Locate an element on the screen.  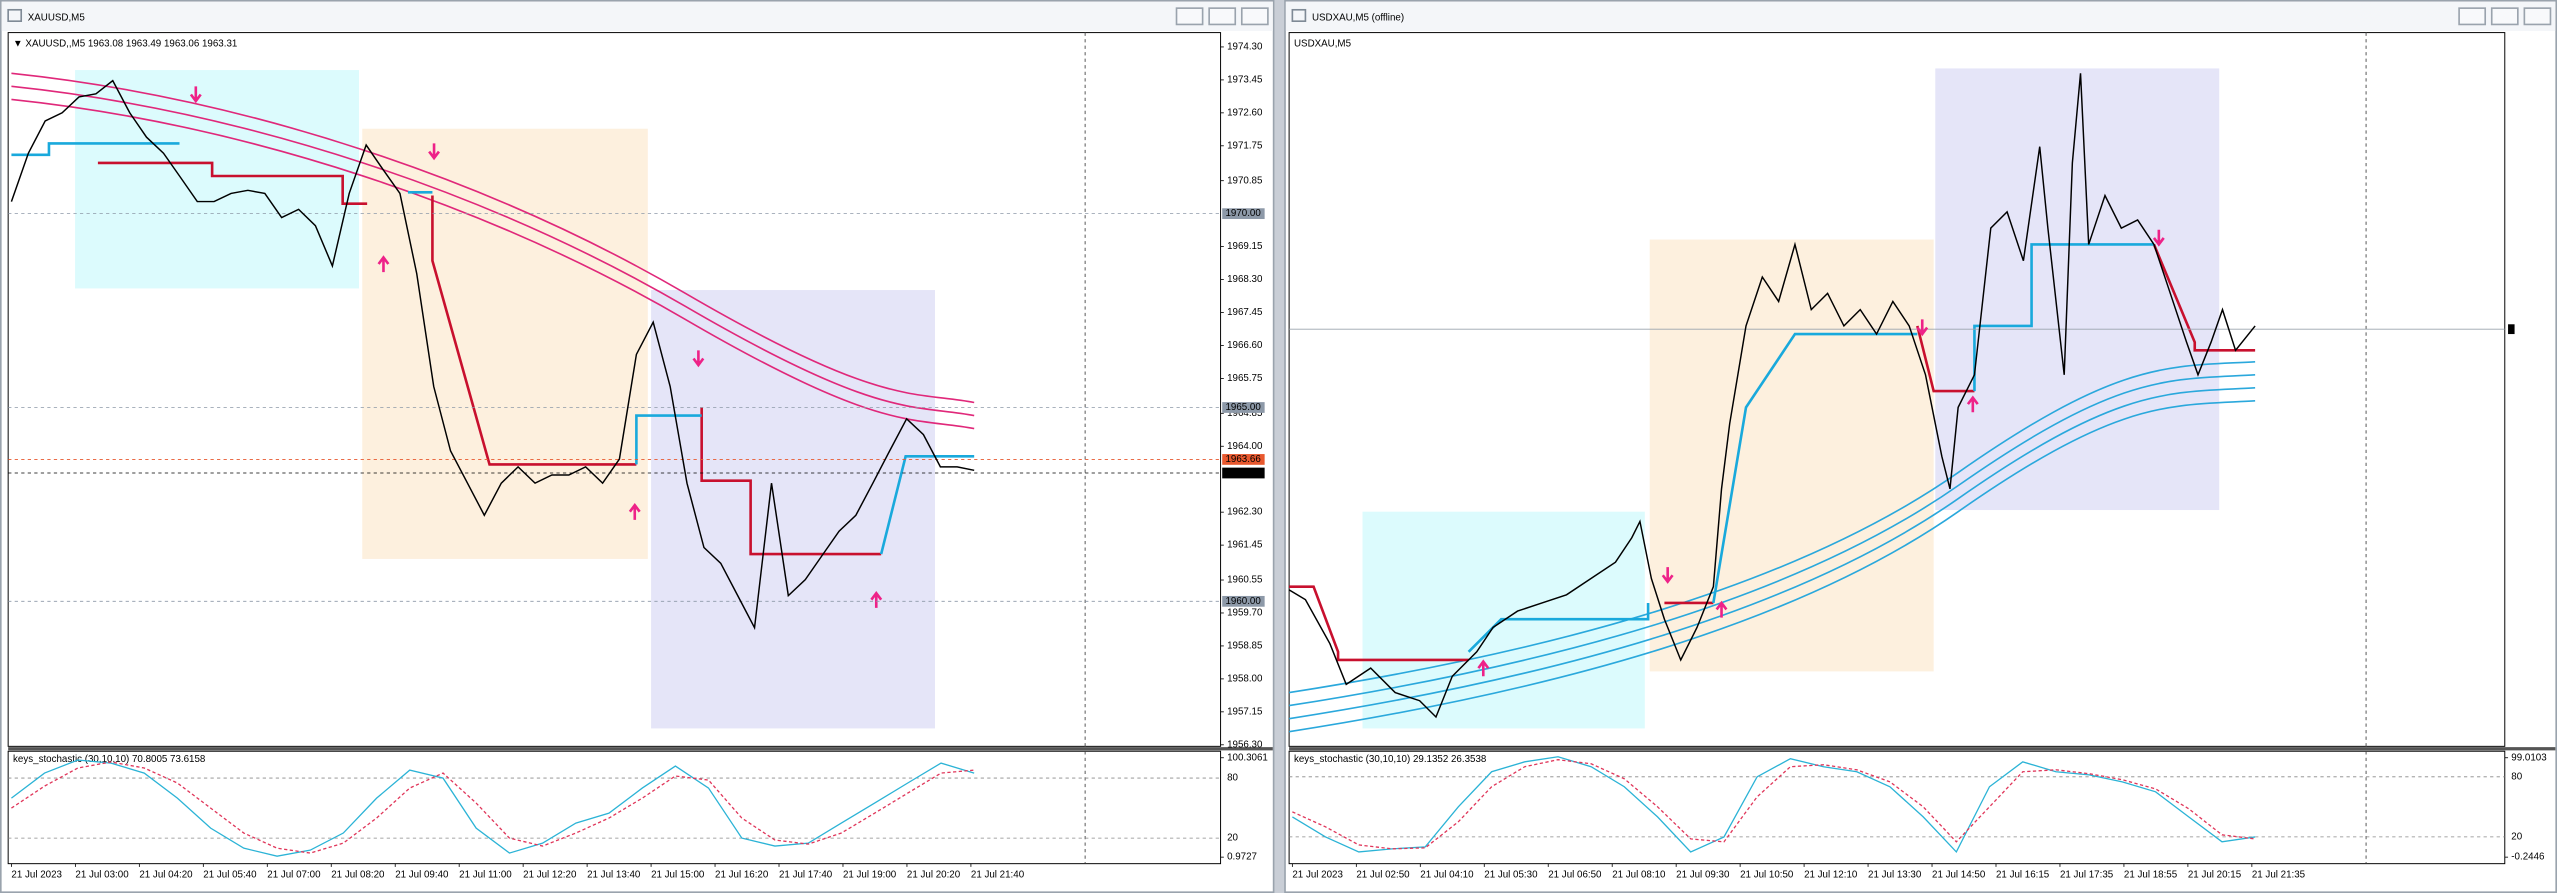
x-tick-label: 21 Jul 10:50 is located at coordinates (1767, 875).